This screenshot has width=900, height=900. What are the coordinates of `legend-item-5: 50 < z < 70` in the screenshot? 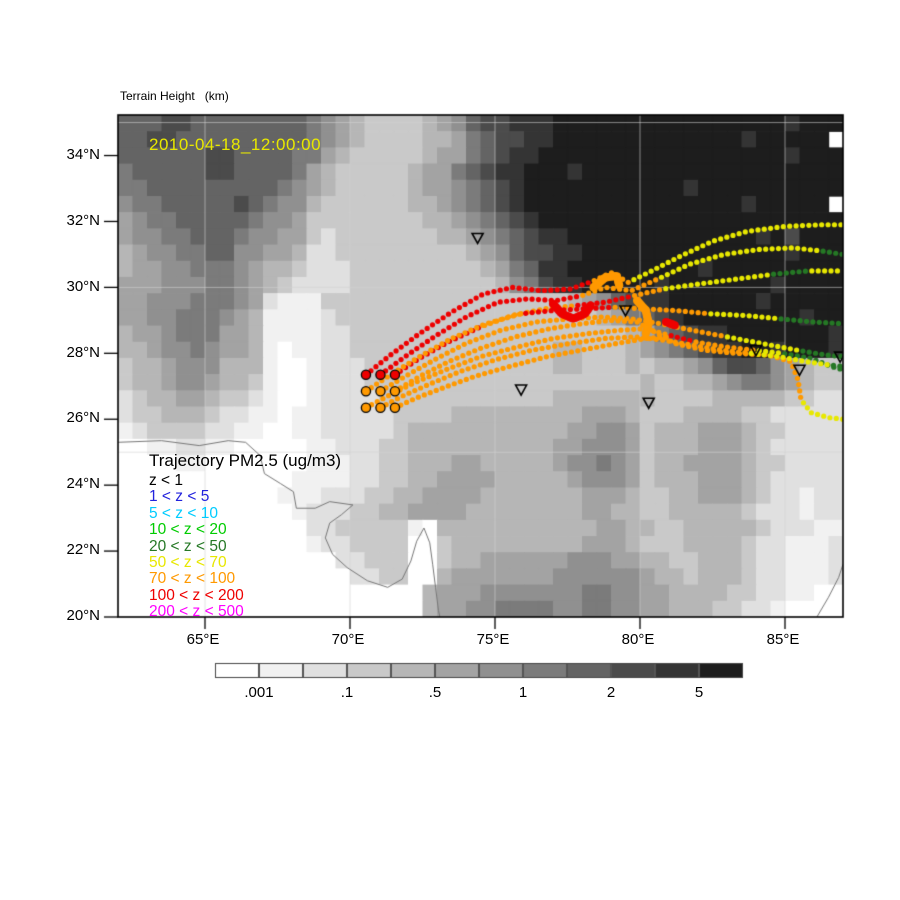 It's located at (188, 563).